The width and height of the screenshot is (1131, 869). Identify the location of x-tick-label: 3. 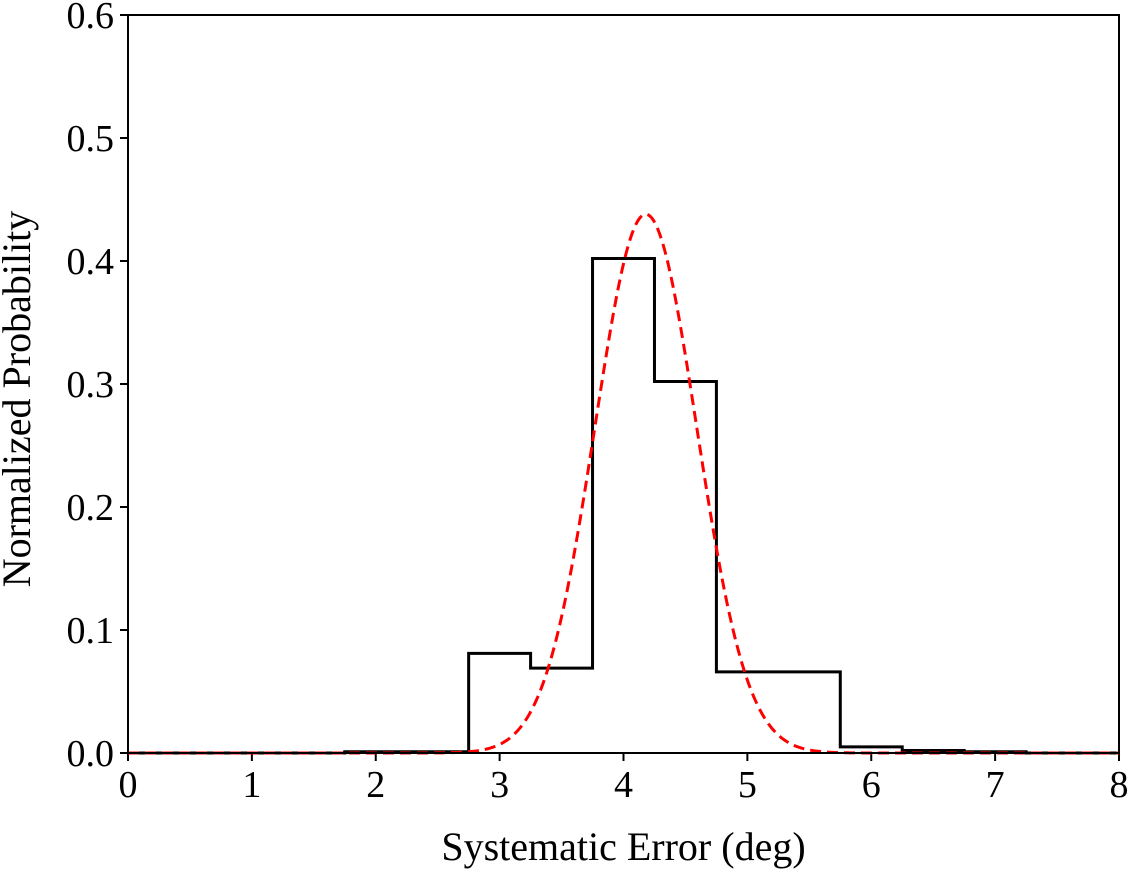
(499, 785).